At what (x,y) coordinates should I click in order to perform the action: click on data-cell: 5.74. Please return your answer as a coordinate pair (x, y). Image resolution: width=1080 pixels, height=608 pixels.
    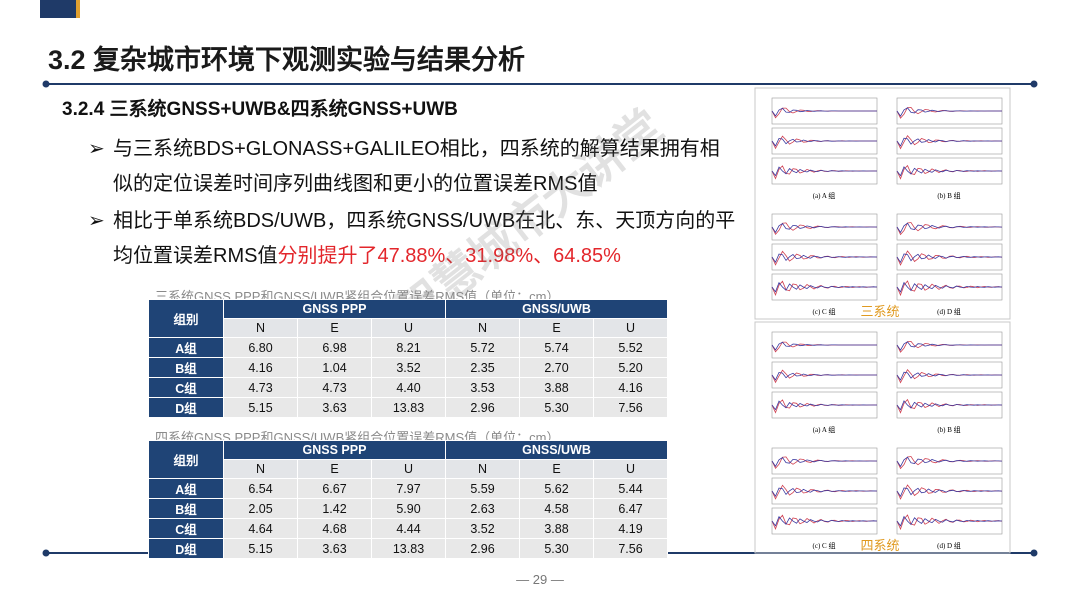
    Looking at the image, I should click on (556, 347).